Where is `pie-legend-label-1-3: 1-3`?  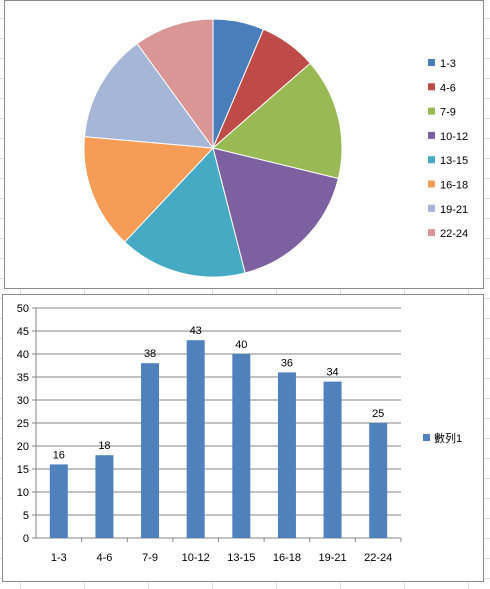 pie-legend-label-1-3: 1-3 is located at coordinates (448, 64).